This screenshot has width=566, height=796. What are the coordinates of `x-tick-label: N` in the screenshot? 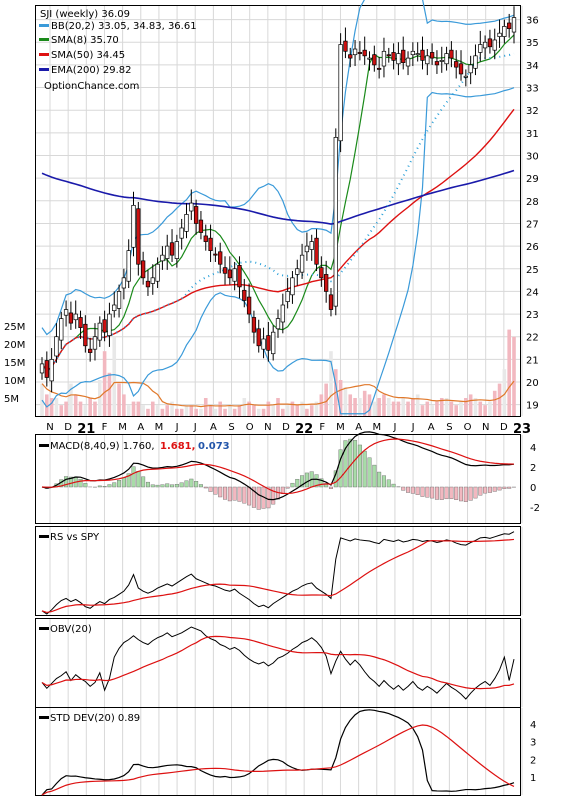 It's located at (267, 427).